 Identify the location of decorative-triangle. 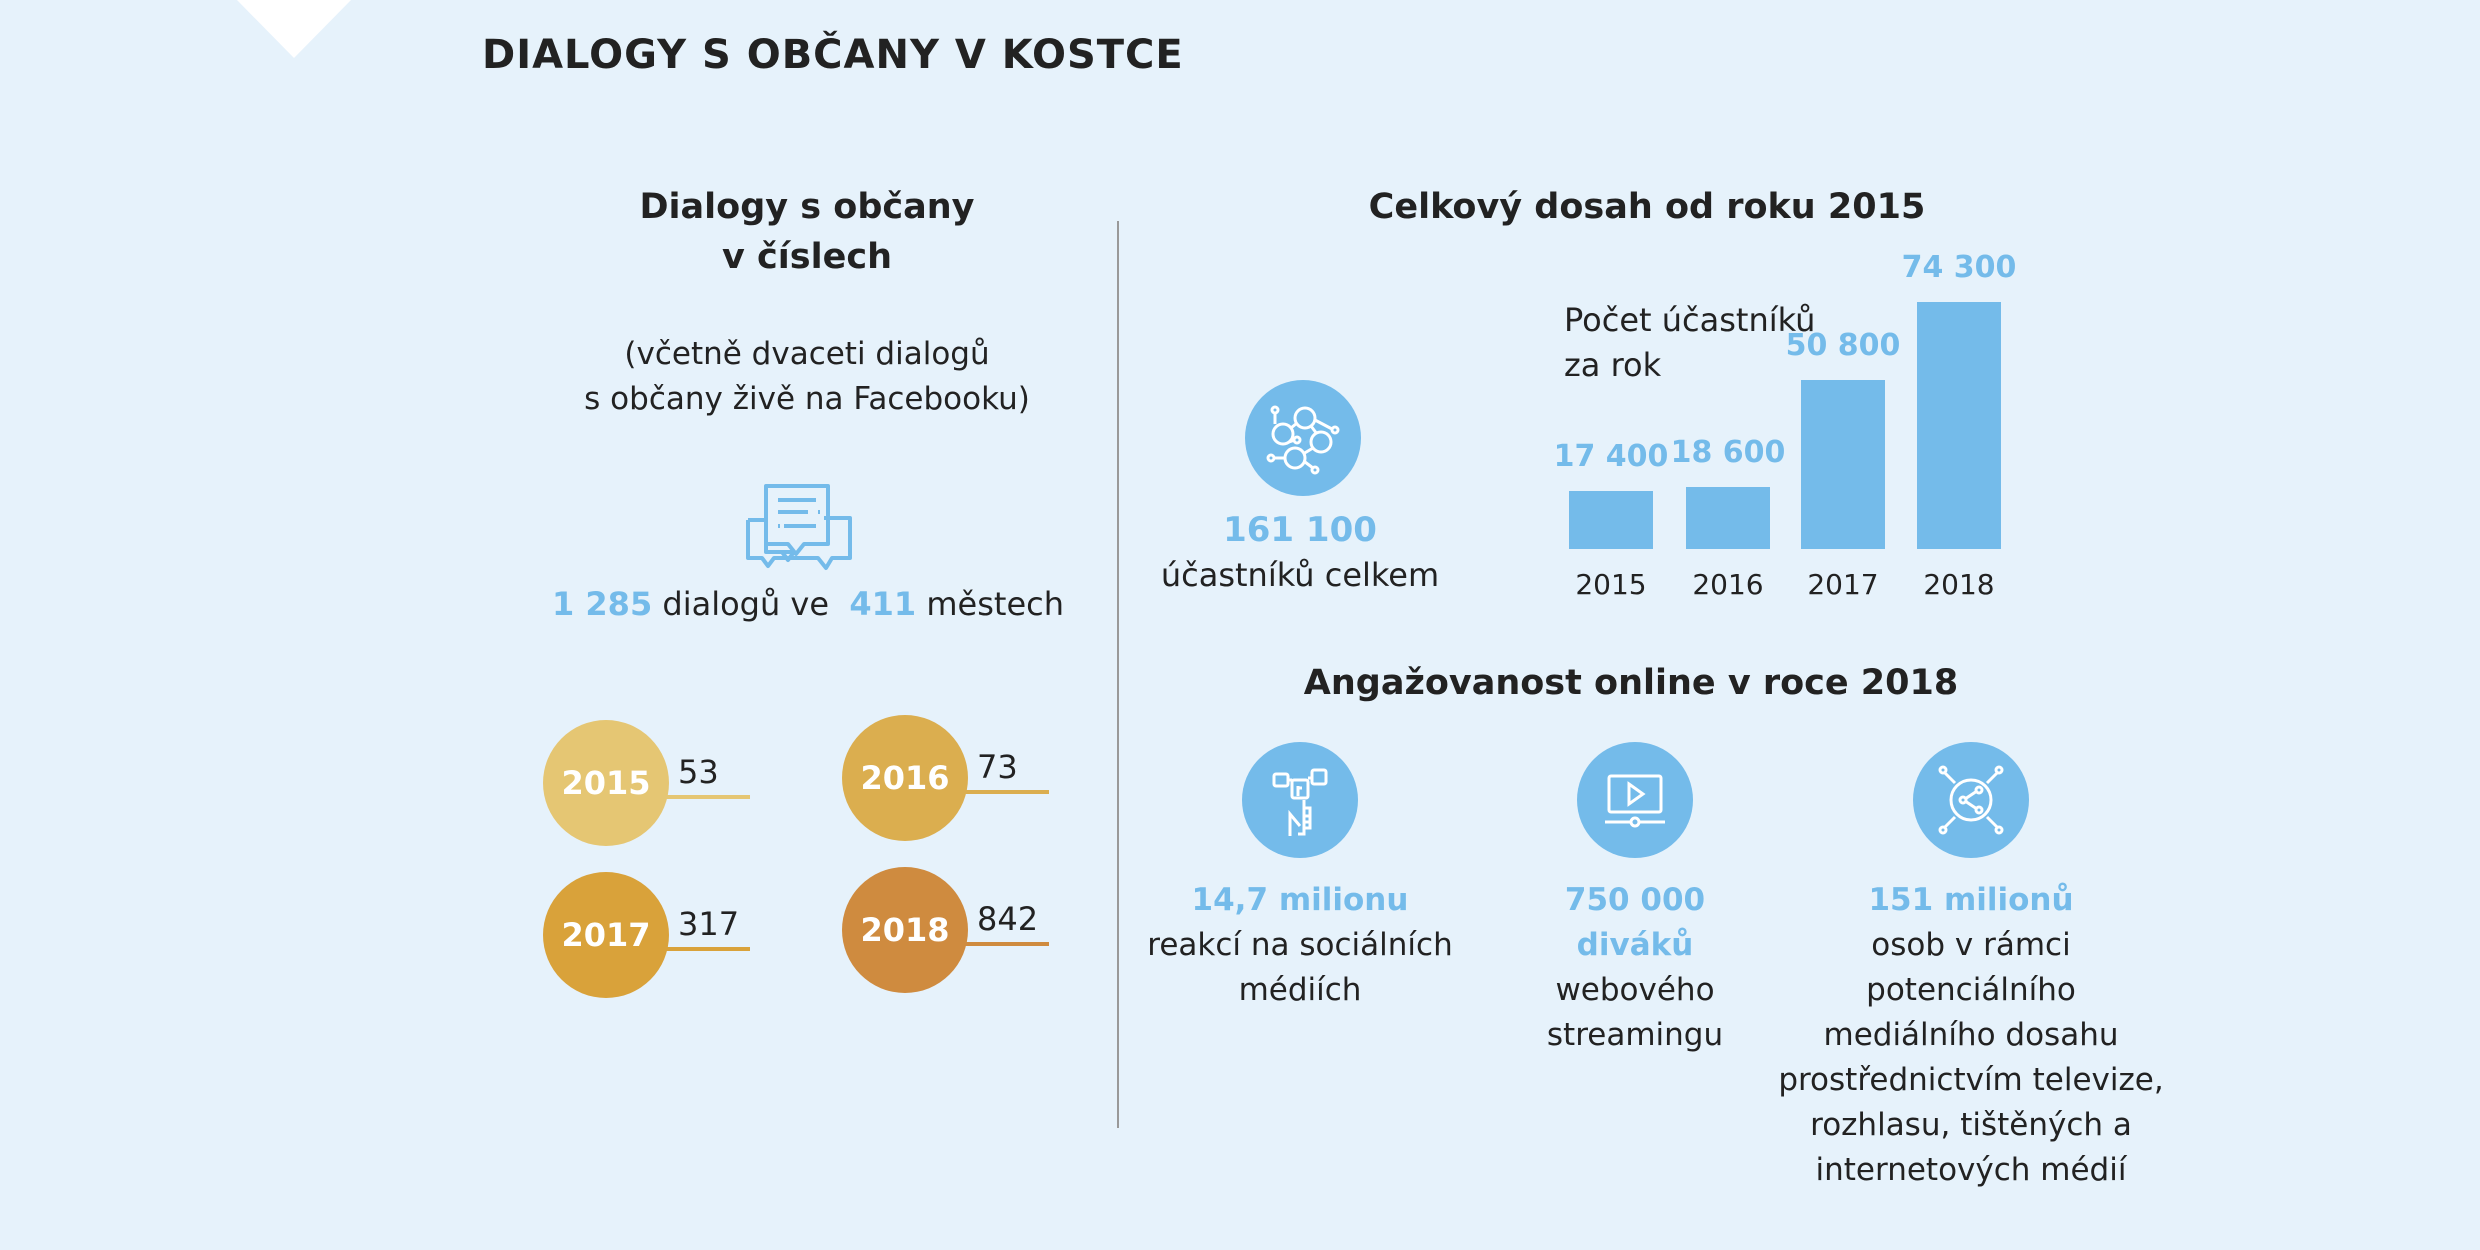
(294, 29).